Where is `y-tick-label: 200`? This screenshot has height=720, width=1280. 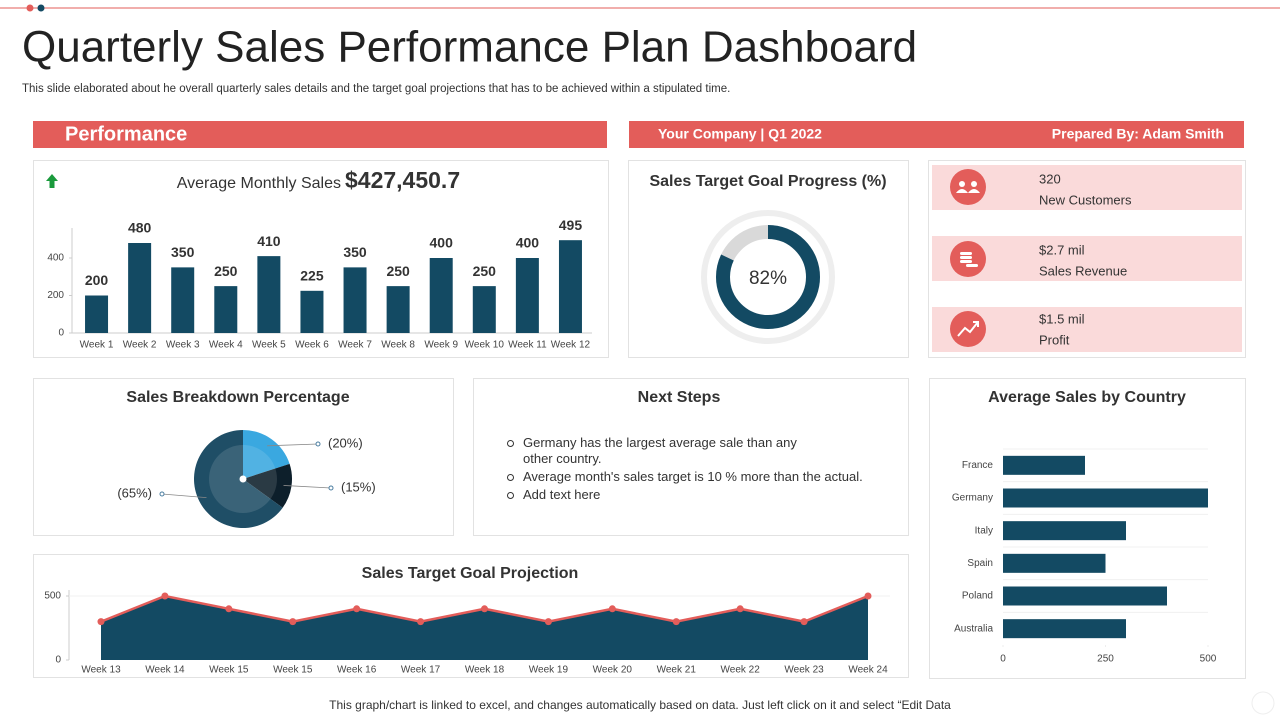
y-tick-label: 200 is located at coordinates (55, 295).